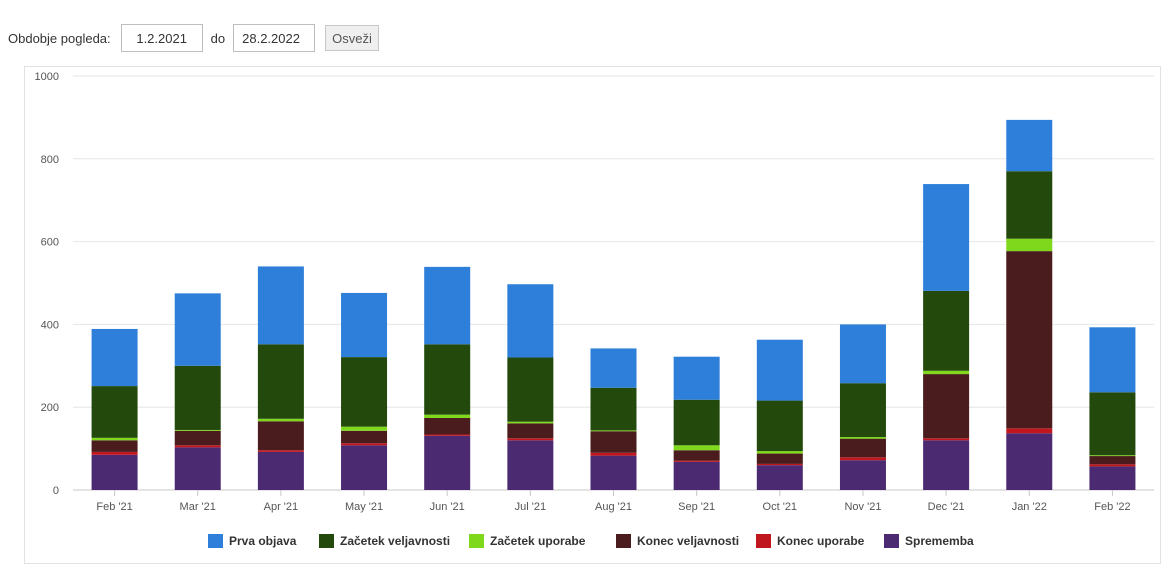 The height and width of the screenshot is (575, 1173). Describe the element at coordinates (274, 38) in the screenshot. I see `date-to-input: 28.2.2022` at that location.